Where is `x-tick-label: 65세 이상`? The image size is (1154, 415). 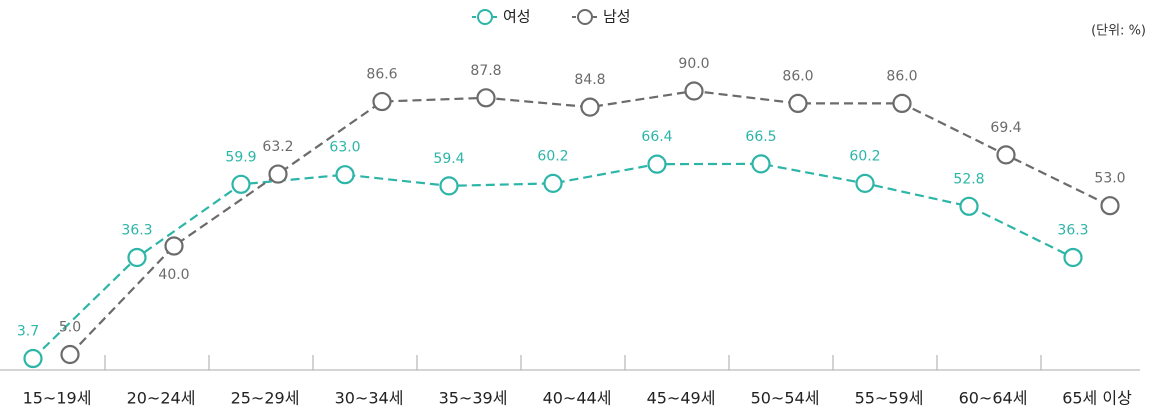 x-tick-label: 65세 이상 is located at coordinates (1097, 398).